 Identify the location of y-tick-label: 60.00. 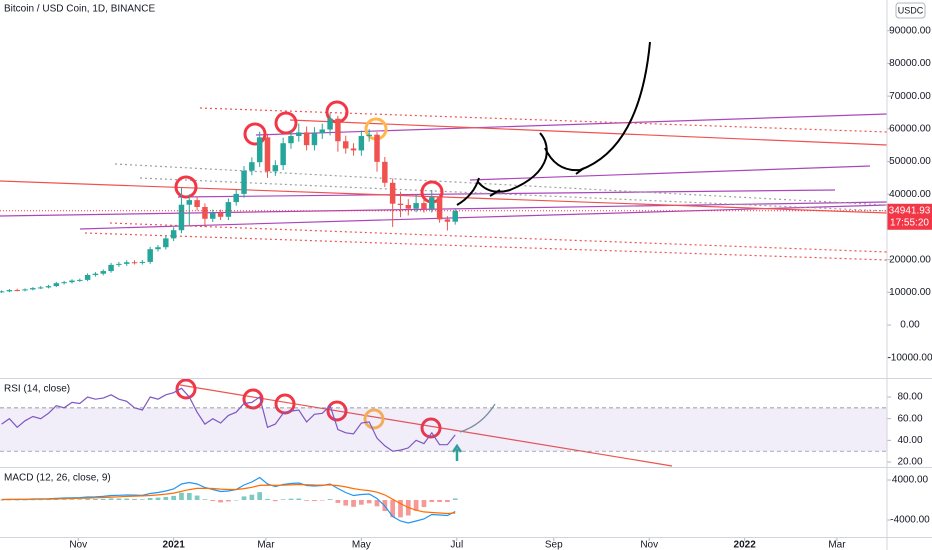
(909, 418).